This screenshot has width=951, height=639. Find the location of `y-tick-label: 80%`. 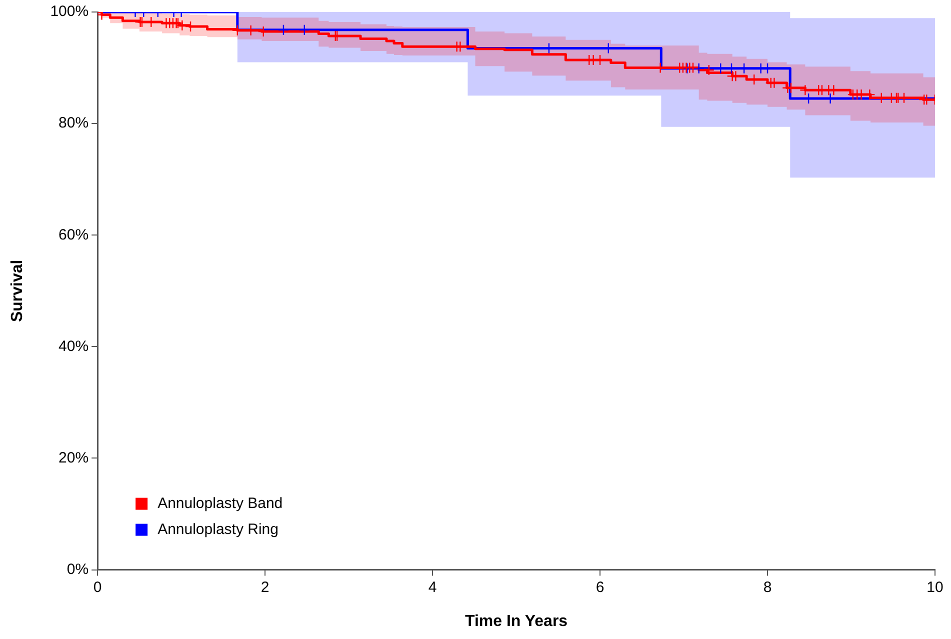

y-tick-label: 80% is located at coordinates (73, 123).